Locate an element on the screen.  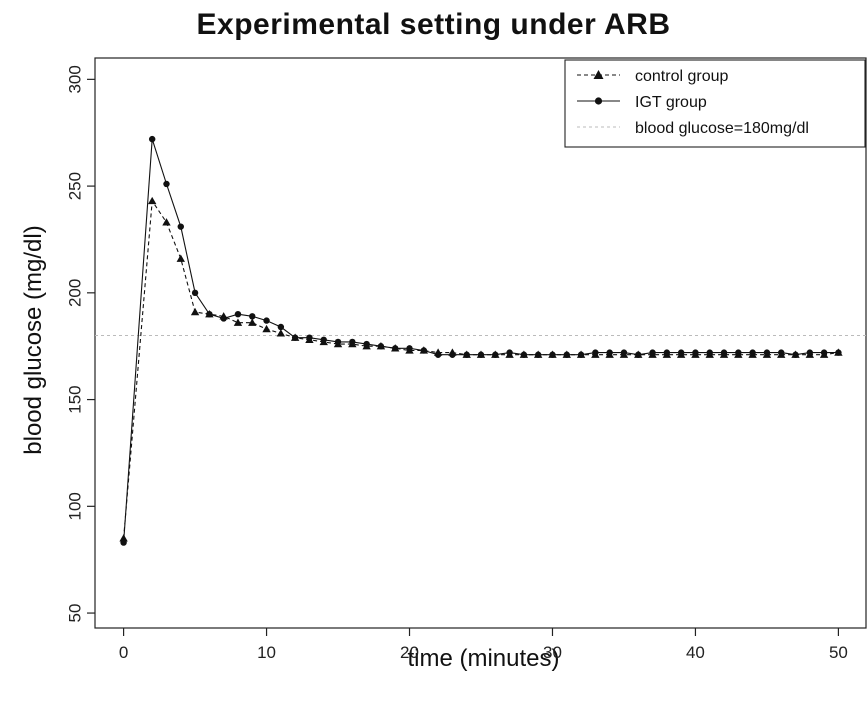
x-axis-label: time (minutes) is located at coordinates (483, 658).